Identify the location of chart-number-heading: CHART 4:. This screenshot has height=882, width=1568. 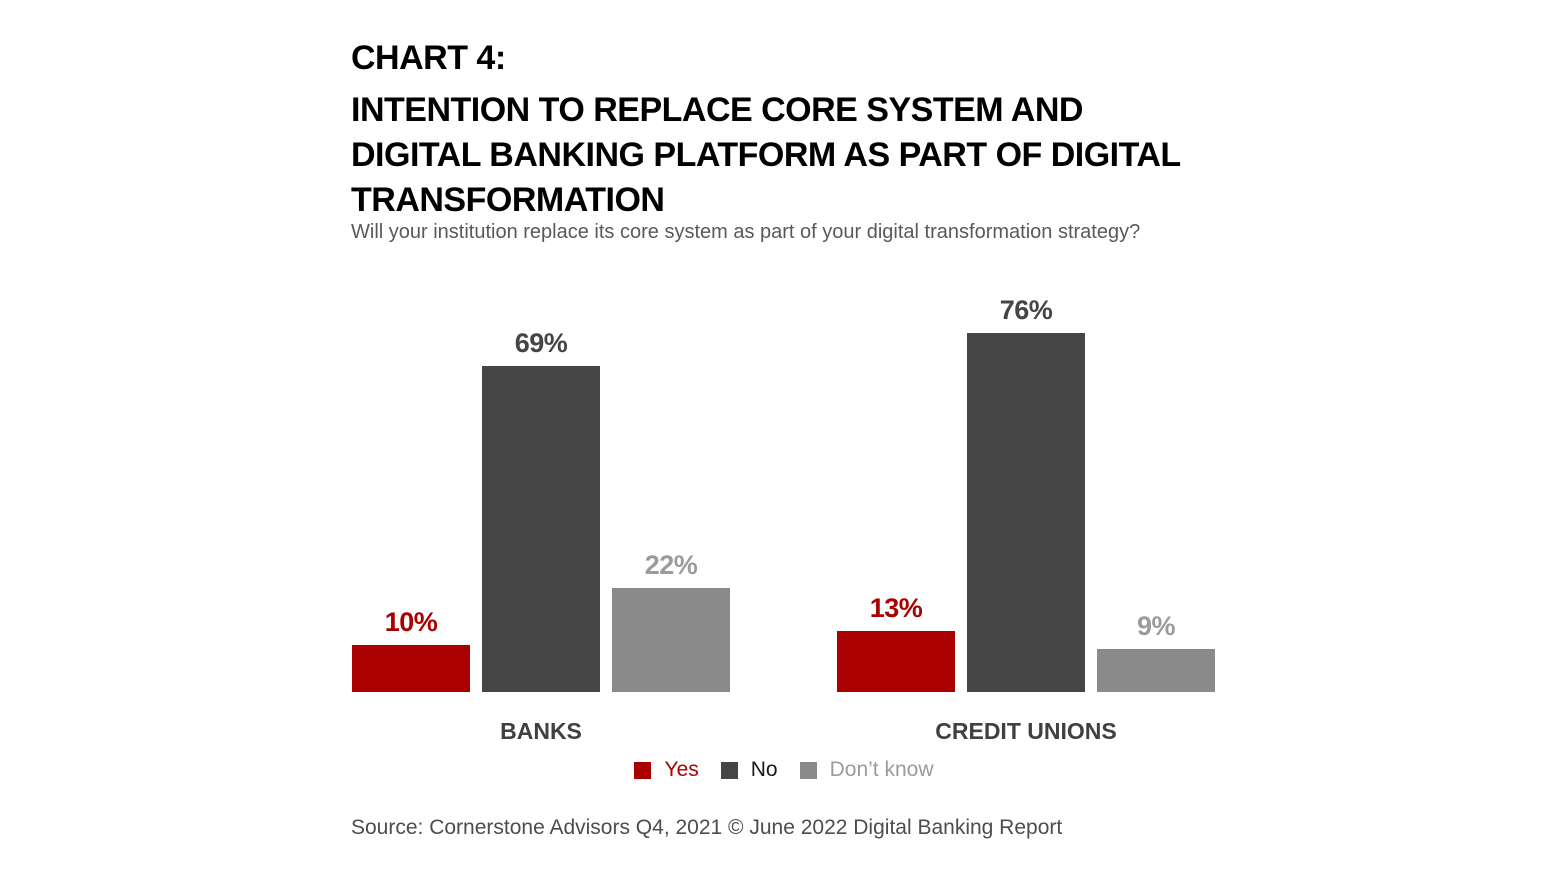
(428, 58).